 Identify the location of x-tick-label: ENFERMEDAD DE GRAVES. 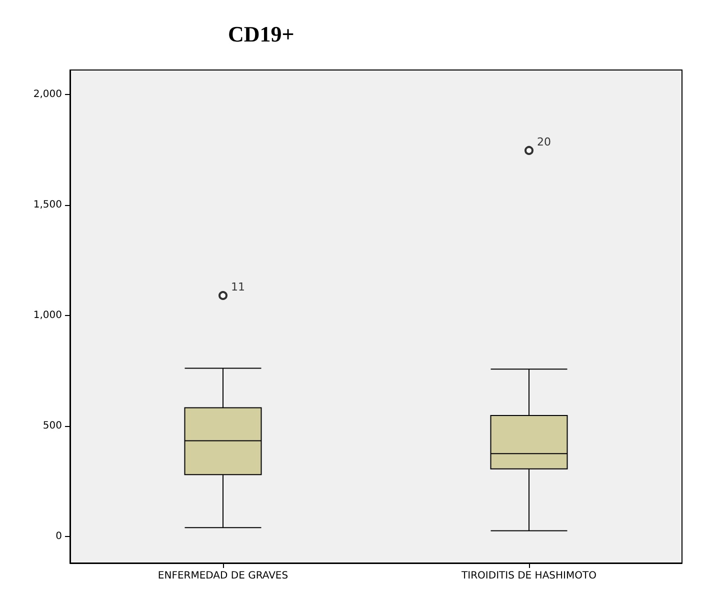
(223, 576).